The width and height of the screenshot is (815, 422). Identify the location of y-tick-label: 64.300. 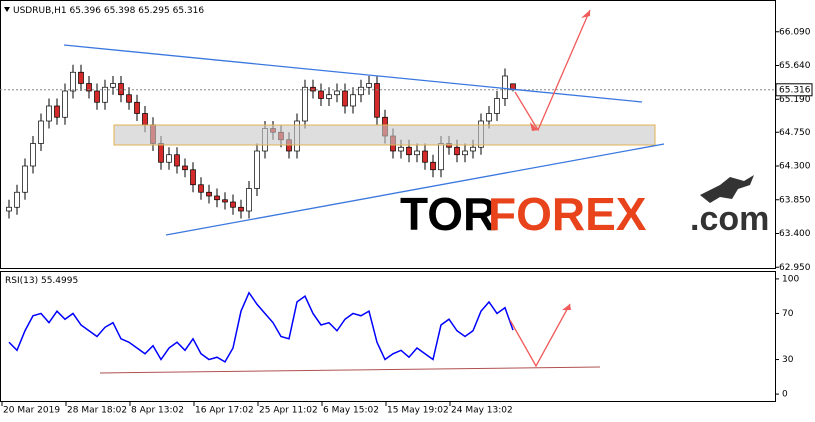
(795, 167).